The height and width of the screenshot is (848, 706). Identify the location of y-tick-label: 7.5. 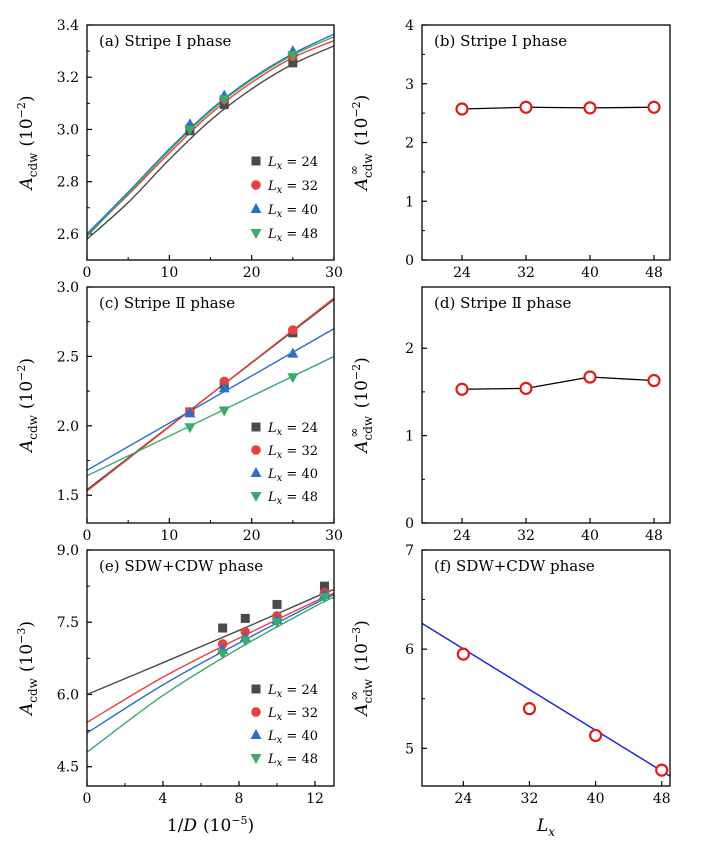
(68, 623).